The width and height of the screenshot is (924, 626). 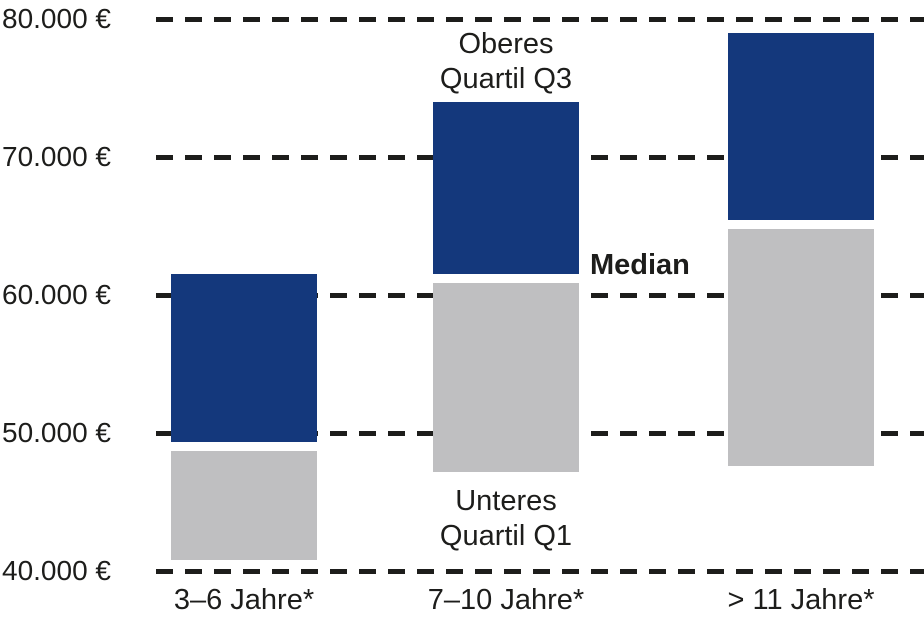 What do you see at coordinates (506, 188) in the screenshot?
I see `bar-7-10-jahre-upper-quartile-segment` at bounding box center [506, 188].